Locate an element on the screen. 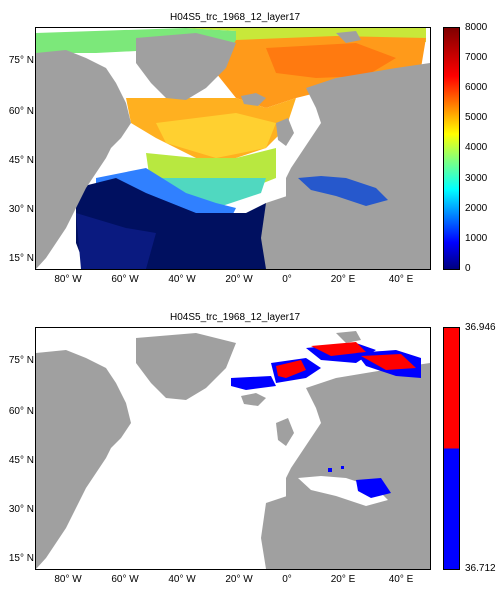  colorbar-tick: 7000 is located at coordinates (476, 57).